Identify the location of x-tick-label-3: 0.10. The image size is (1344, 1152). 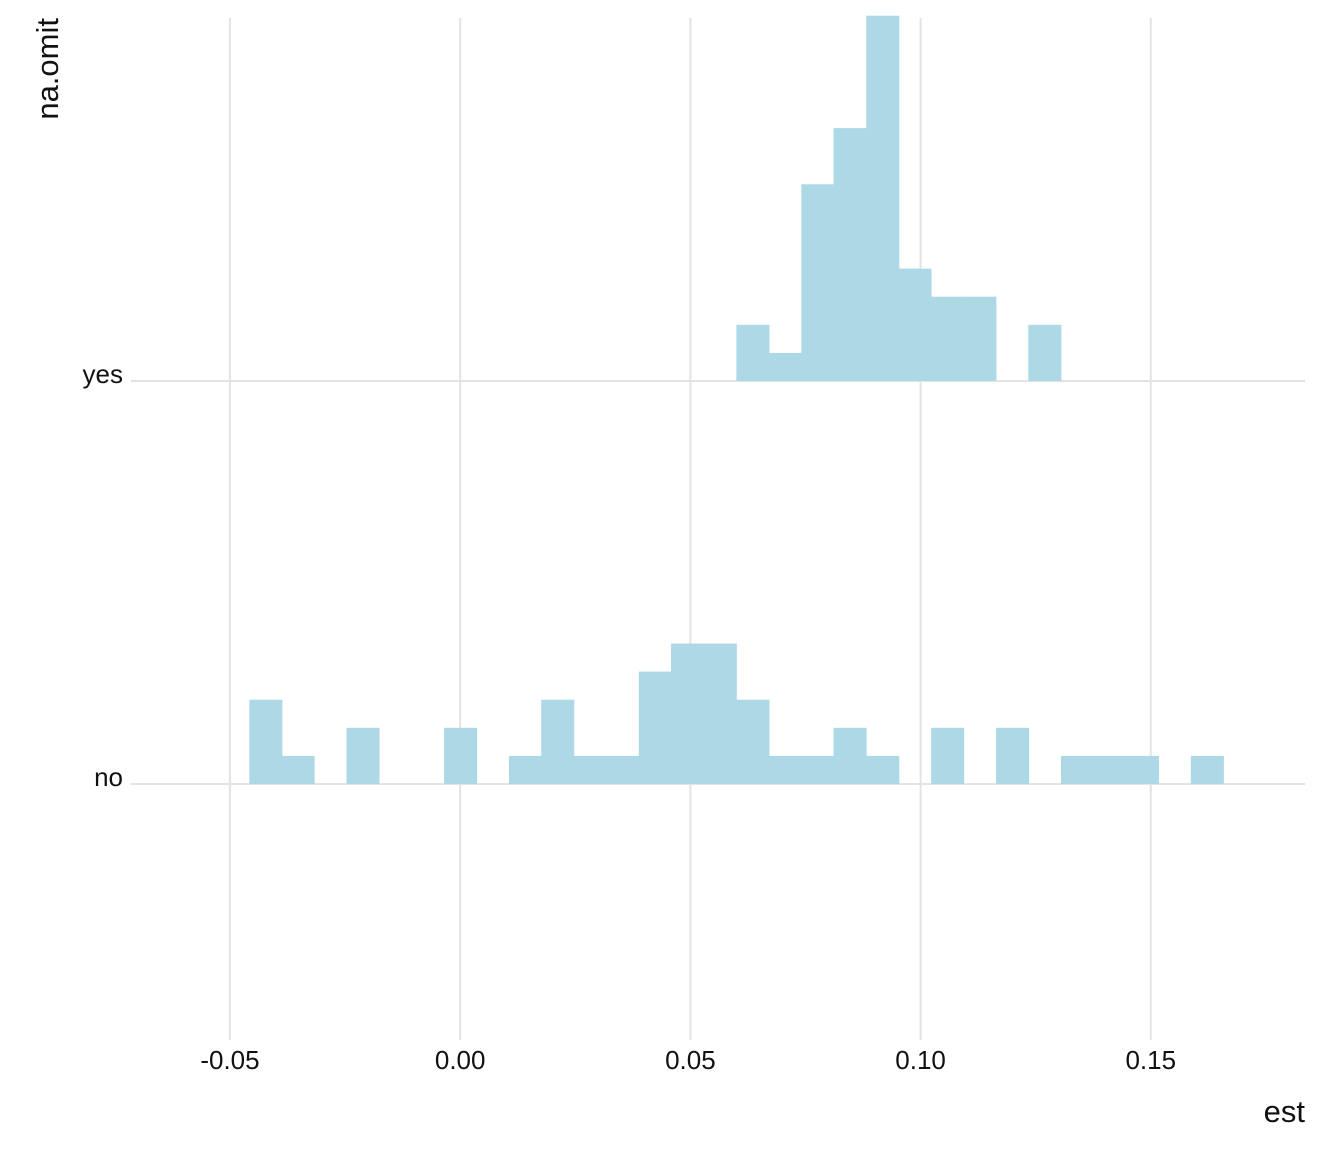
(920, 1060).